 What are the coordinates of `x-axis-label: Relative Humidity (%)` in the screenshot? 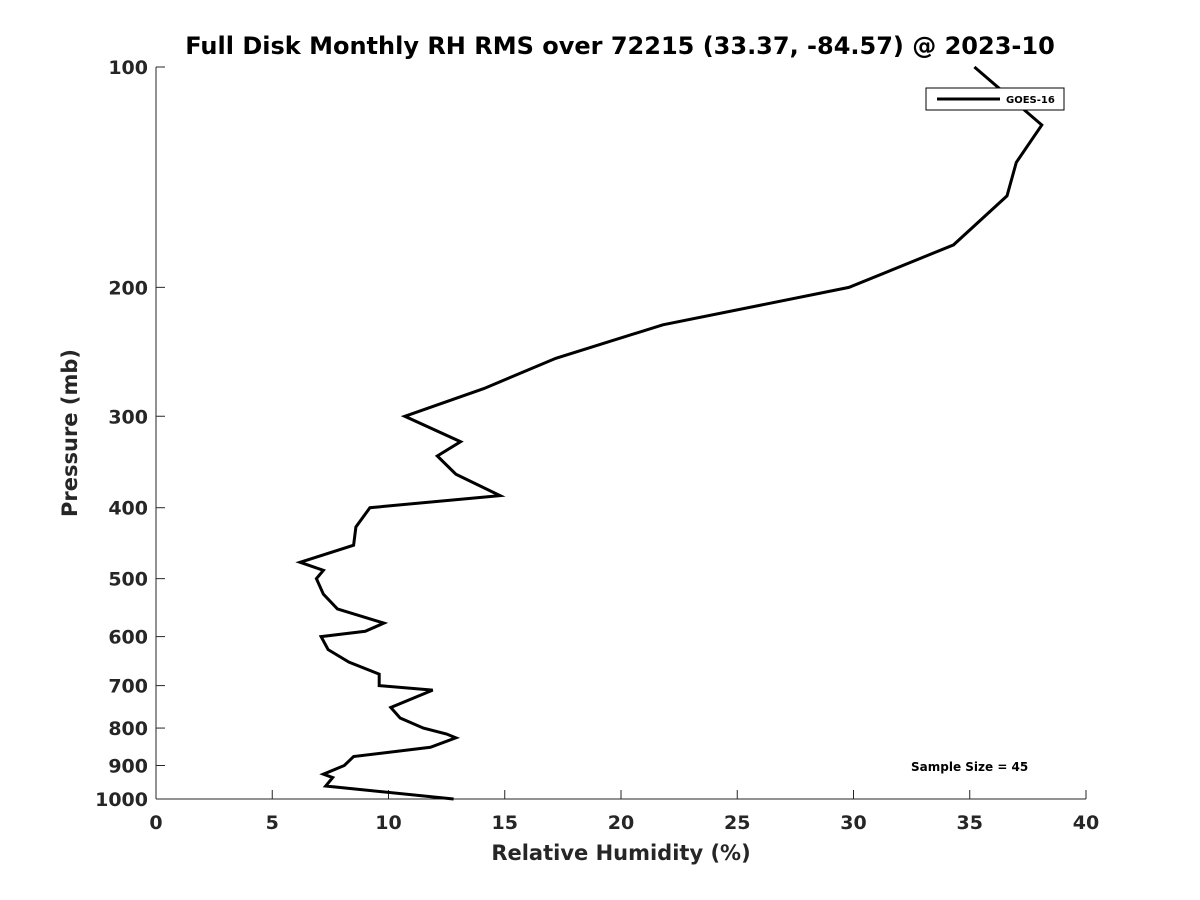 It's located at (620, 853).